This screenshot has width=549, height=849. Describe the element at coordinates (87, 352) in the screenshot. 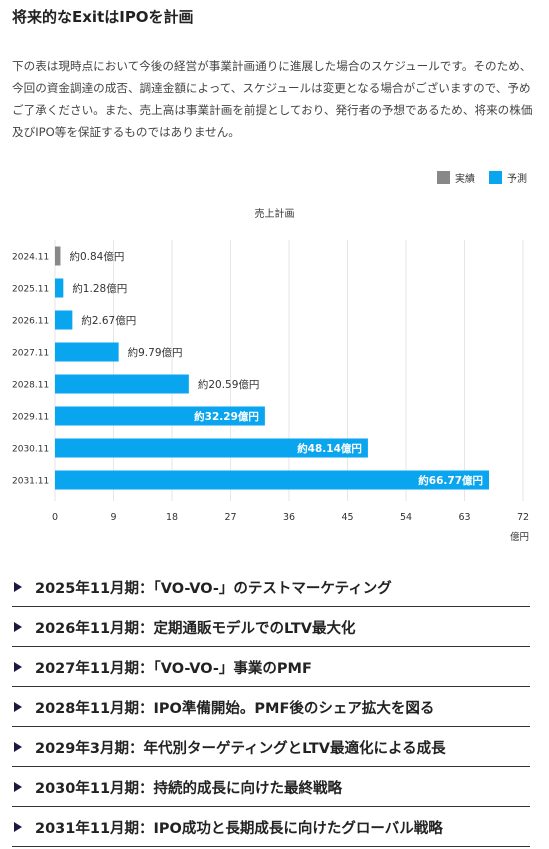

I see `bar-2027.11` at that location.